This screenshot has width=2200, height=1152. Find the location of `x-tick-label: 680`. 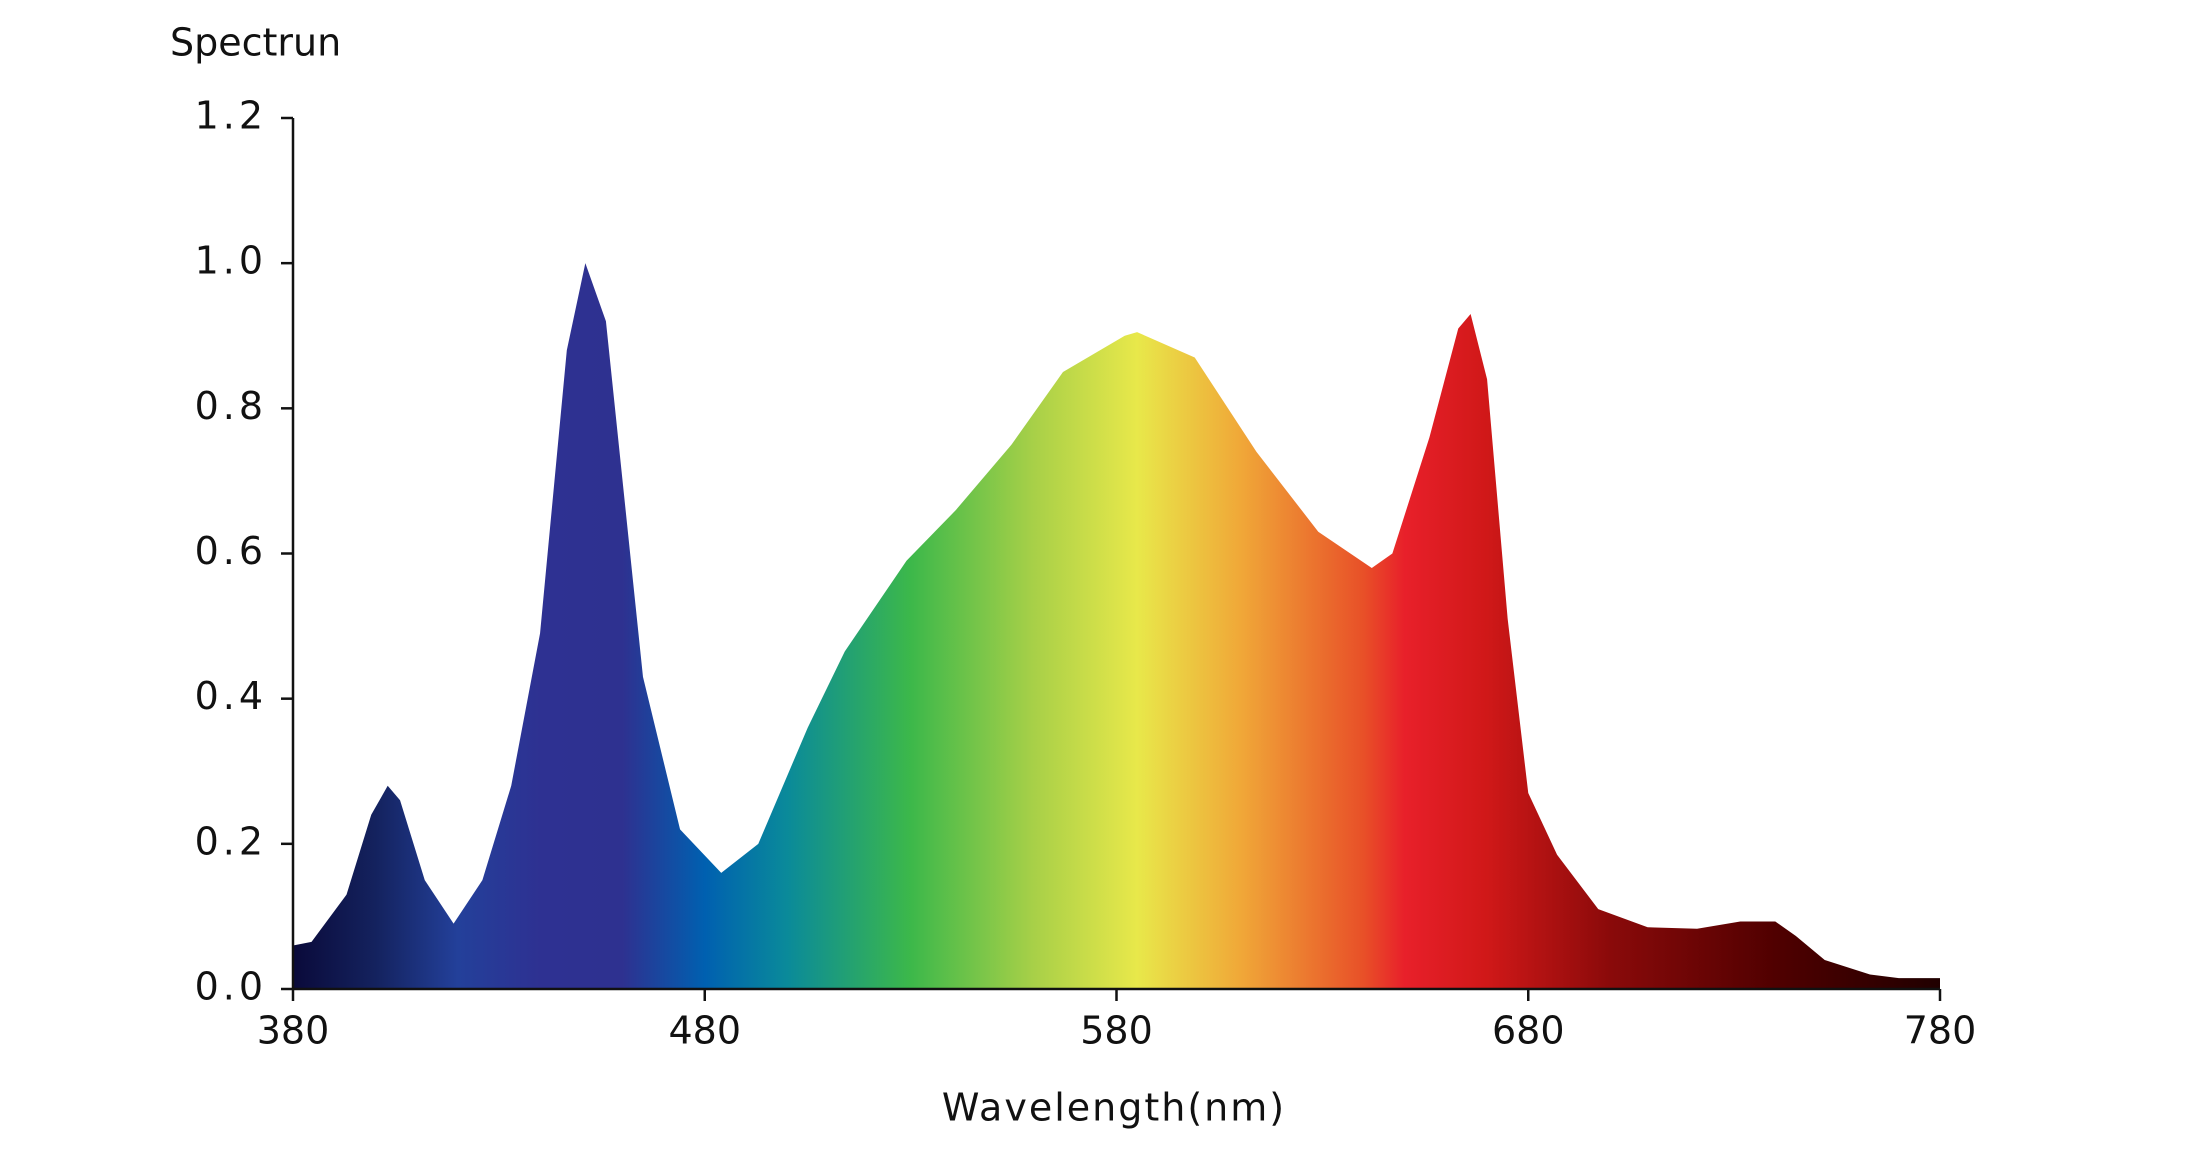

x-tick-label: 680 is located at coordinates (1528, 1031).